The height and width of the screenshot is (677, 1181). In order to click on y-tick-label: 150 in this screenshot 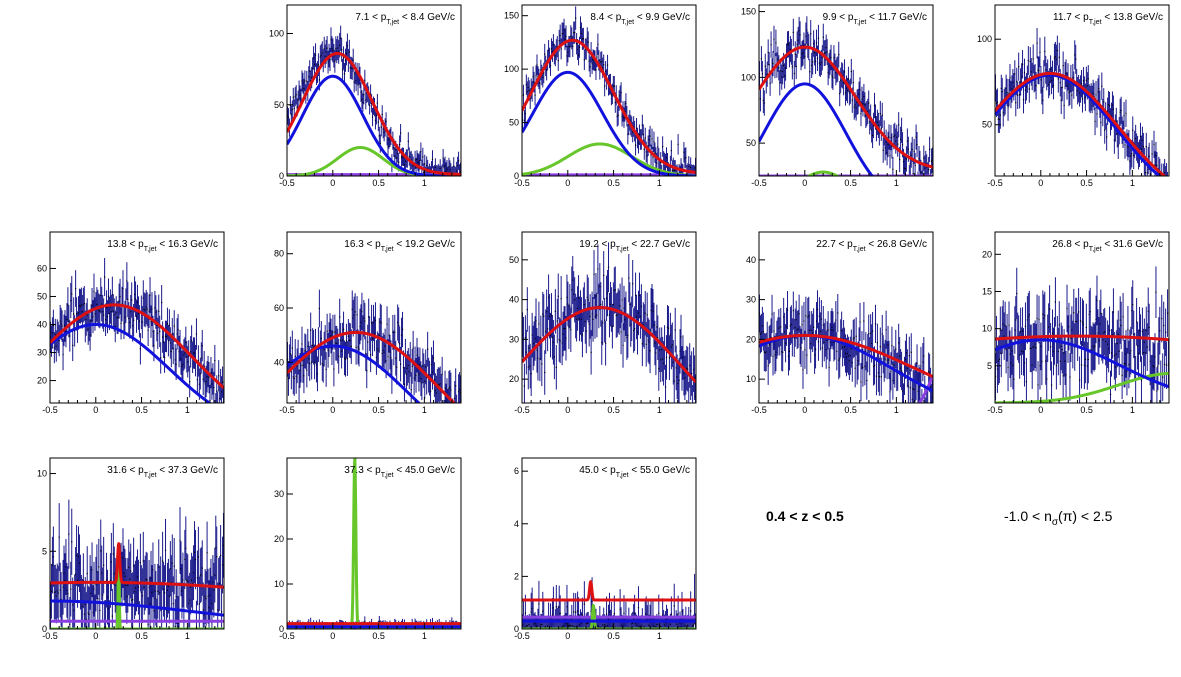, I will do `click(748, 12)`.